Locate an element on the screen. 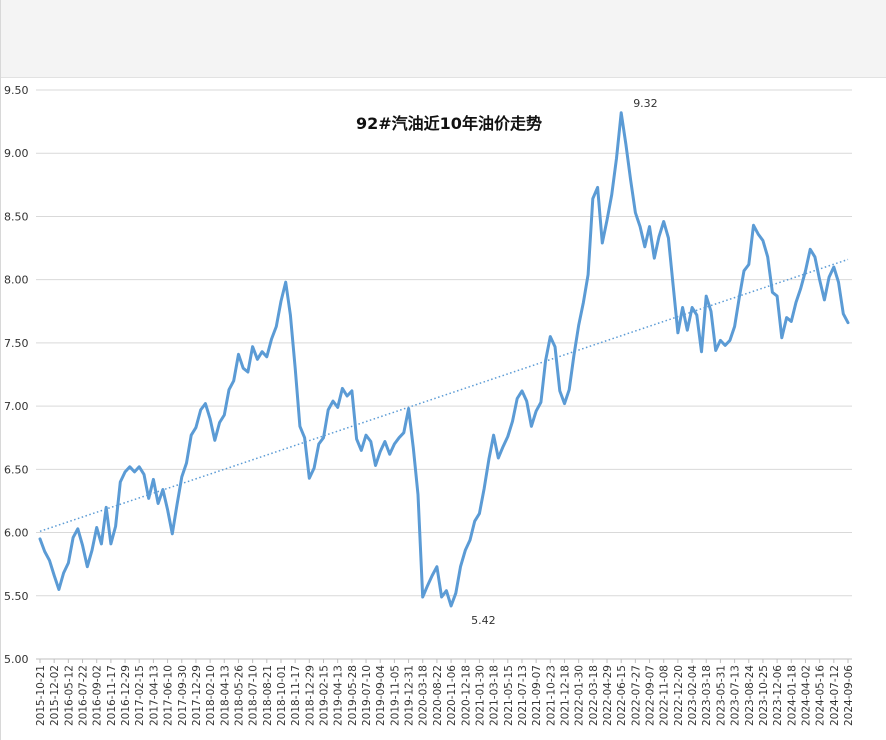 The image size is (886, 740). y-tick-label: 8.50 is located at coordinates (16, 216).